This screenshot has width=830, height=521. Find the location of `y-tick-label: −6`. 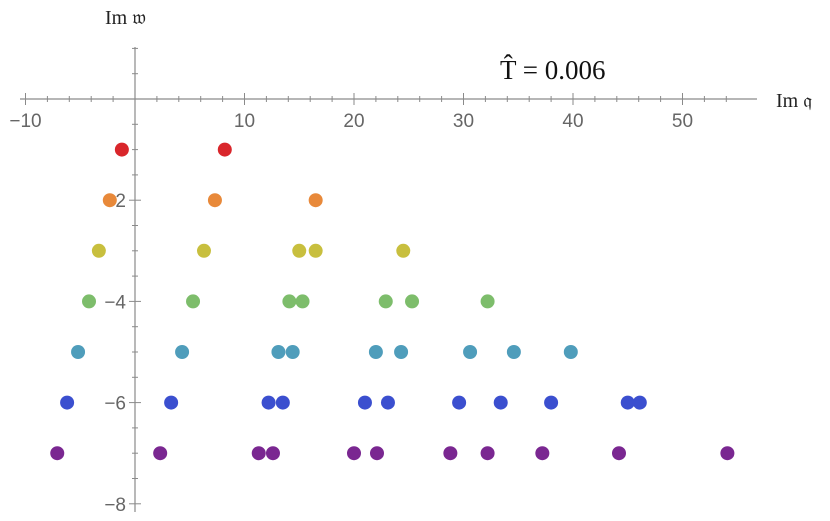

y-tick-label: −6 is located at coordinates (115, 404).